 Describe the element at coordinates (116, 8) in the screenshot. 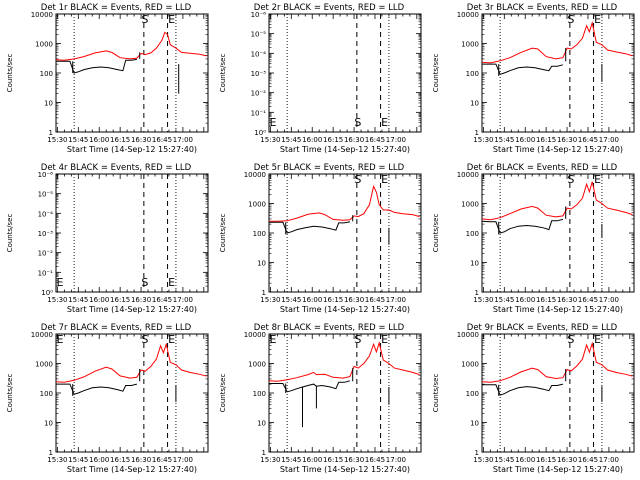

I see `panel-title: Det 1r BLACK = Events, RED = LLD` at that location.